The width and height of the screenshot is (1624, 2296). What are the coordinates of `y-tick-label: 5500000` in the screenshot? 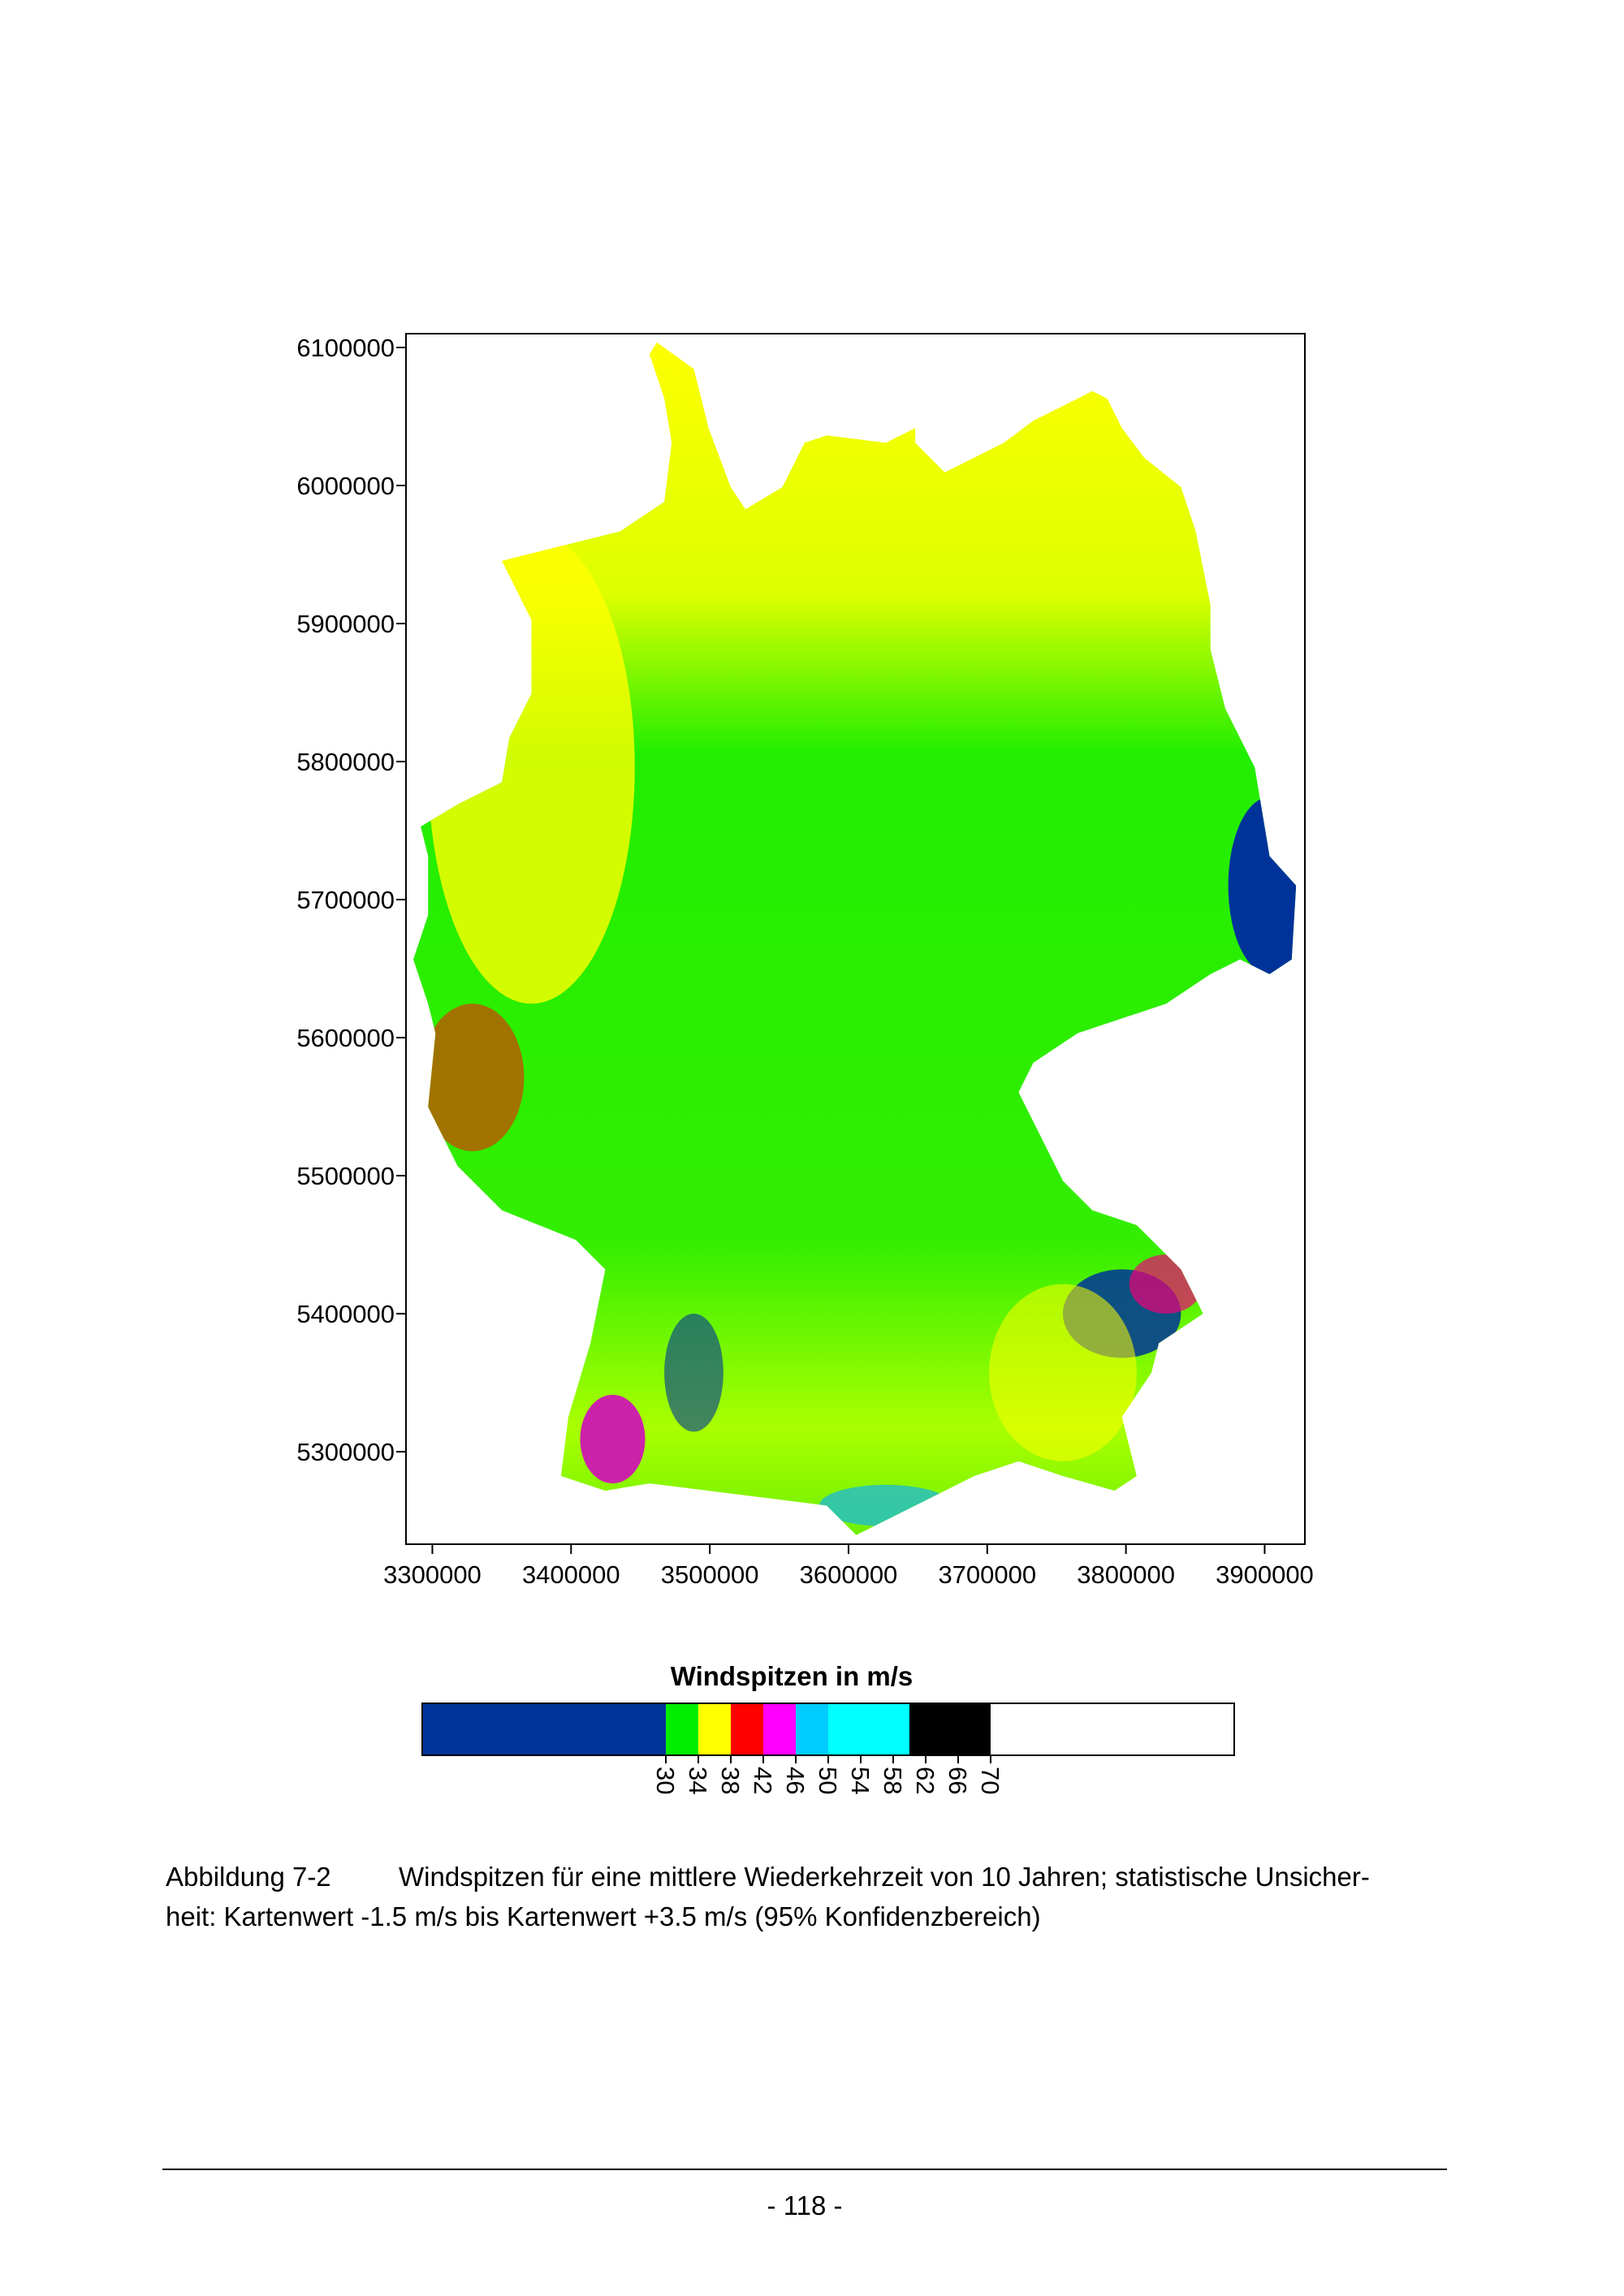 It's located at (346, 1176).